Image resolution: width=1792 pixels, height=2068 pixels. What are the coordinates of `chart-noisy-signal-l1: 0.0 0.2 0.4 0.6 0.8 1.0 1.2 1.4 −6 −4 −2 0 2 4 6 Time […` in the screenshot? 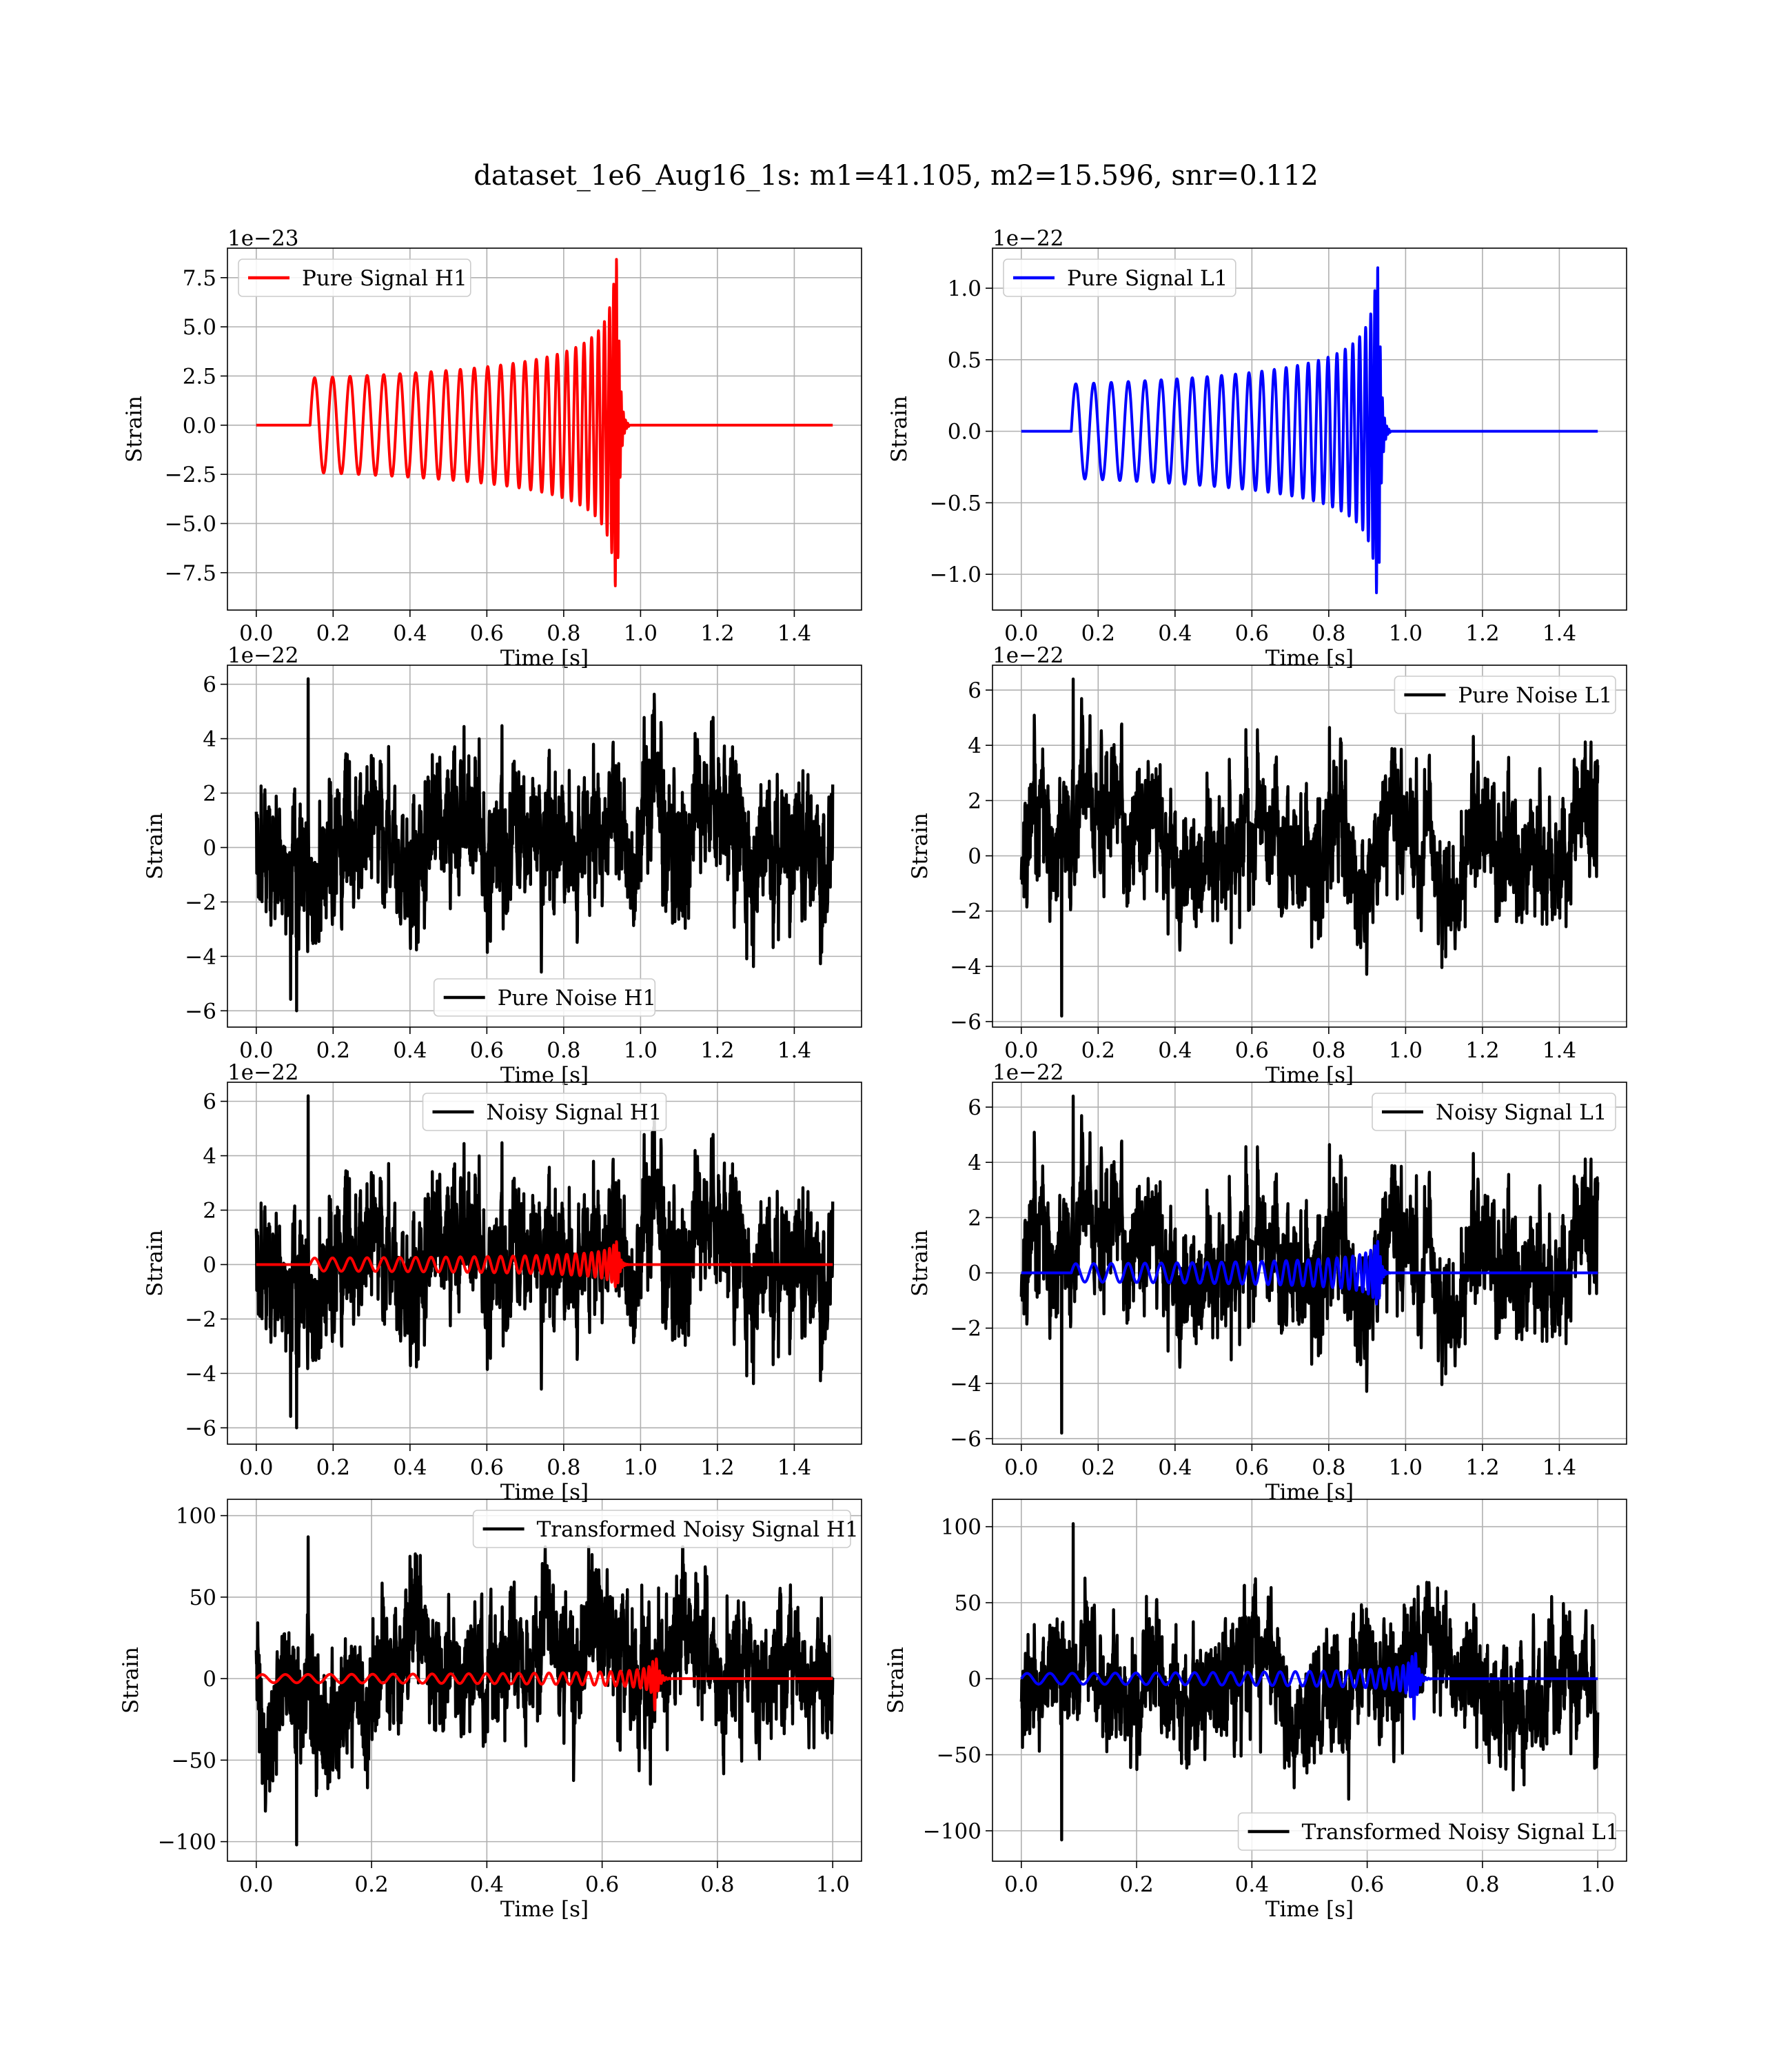 It's located at (1267, 1282).